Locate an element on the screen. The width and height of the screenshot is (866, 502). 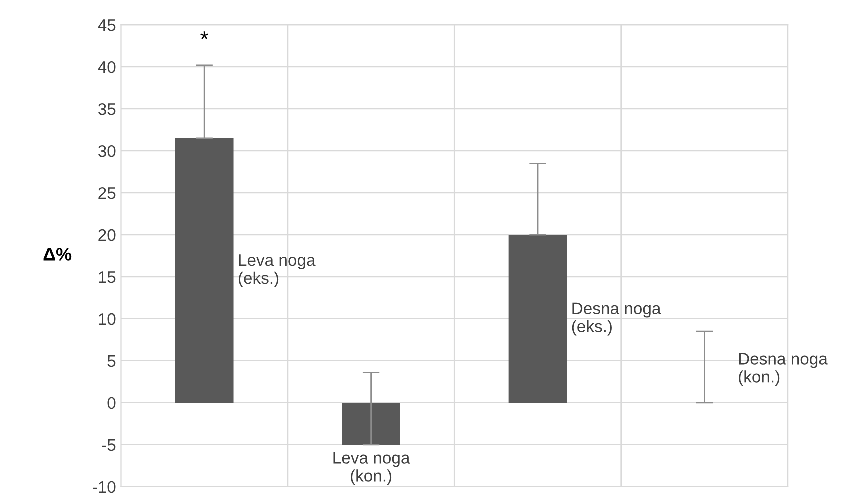
y-tick-label: 5 is located at coordinates (112, 362).